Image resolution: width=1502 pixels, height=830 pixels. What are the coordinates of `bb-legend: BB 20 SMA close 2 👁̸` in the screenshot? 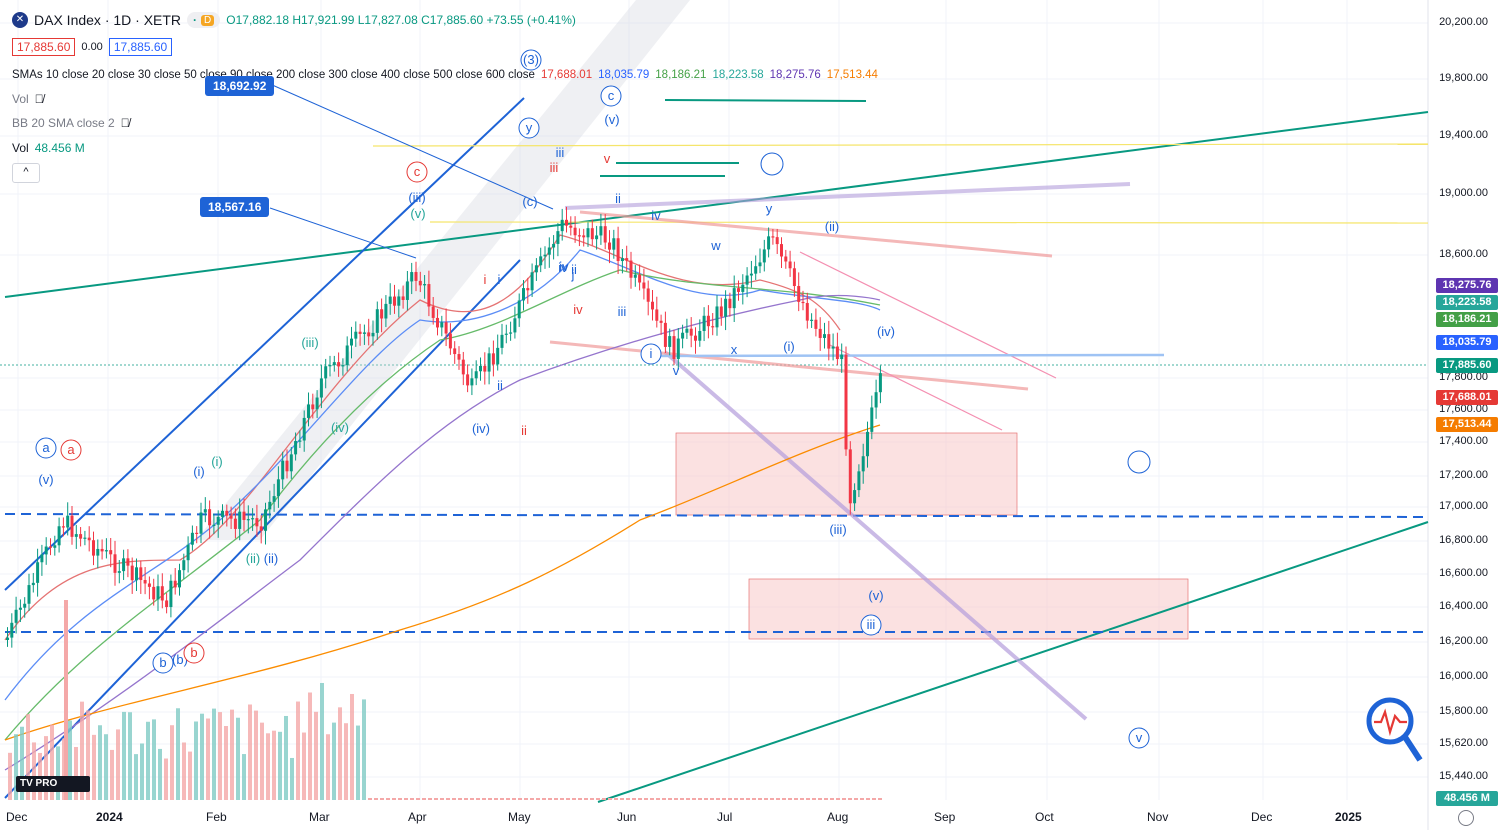 It's located at (71, 123).